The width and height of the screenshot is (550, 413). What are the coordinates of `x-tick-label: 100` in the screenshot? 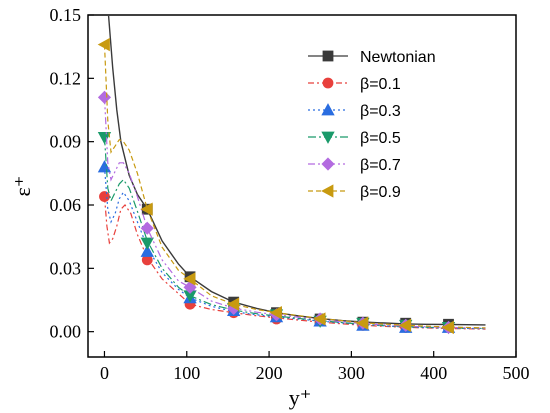 It's located at (186, 373).